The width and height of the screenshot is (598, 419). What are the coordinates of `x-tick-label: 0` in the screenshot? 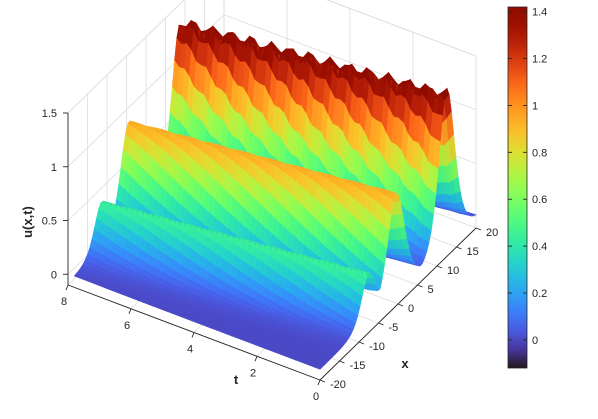 It's located at (411, 309).